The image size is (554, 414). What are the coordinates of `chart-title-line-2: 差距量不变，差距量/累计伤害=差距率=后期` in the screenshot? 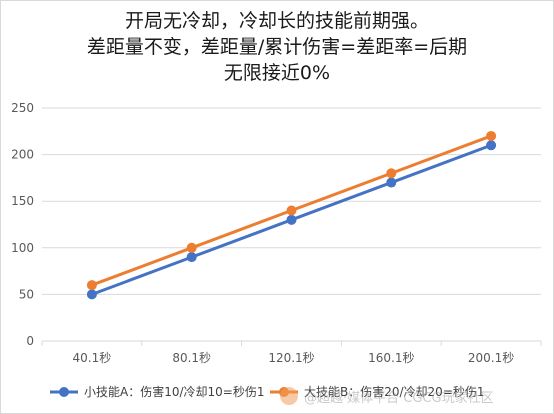 It's located at (277, 47).